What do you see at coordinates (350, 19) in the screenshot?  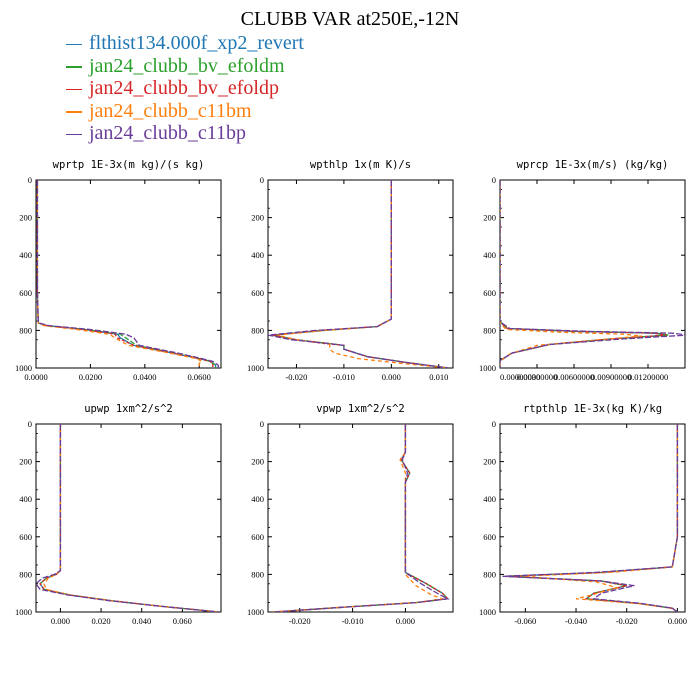 I see `figure-title: CLUBB VAR at250E,-12N` at bounding box center [350, 19].